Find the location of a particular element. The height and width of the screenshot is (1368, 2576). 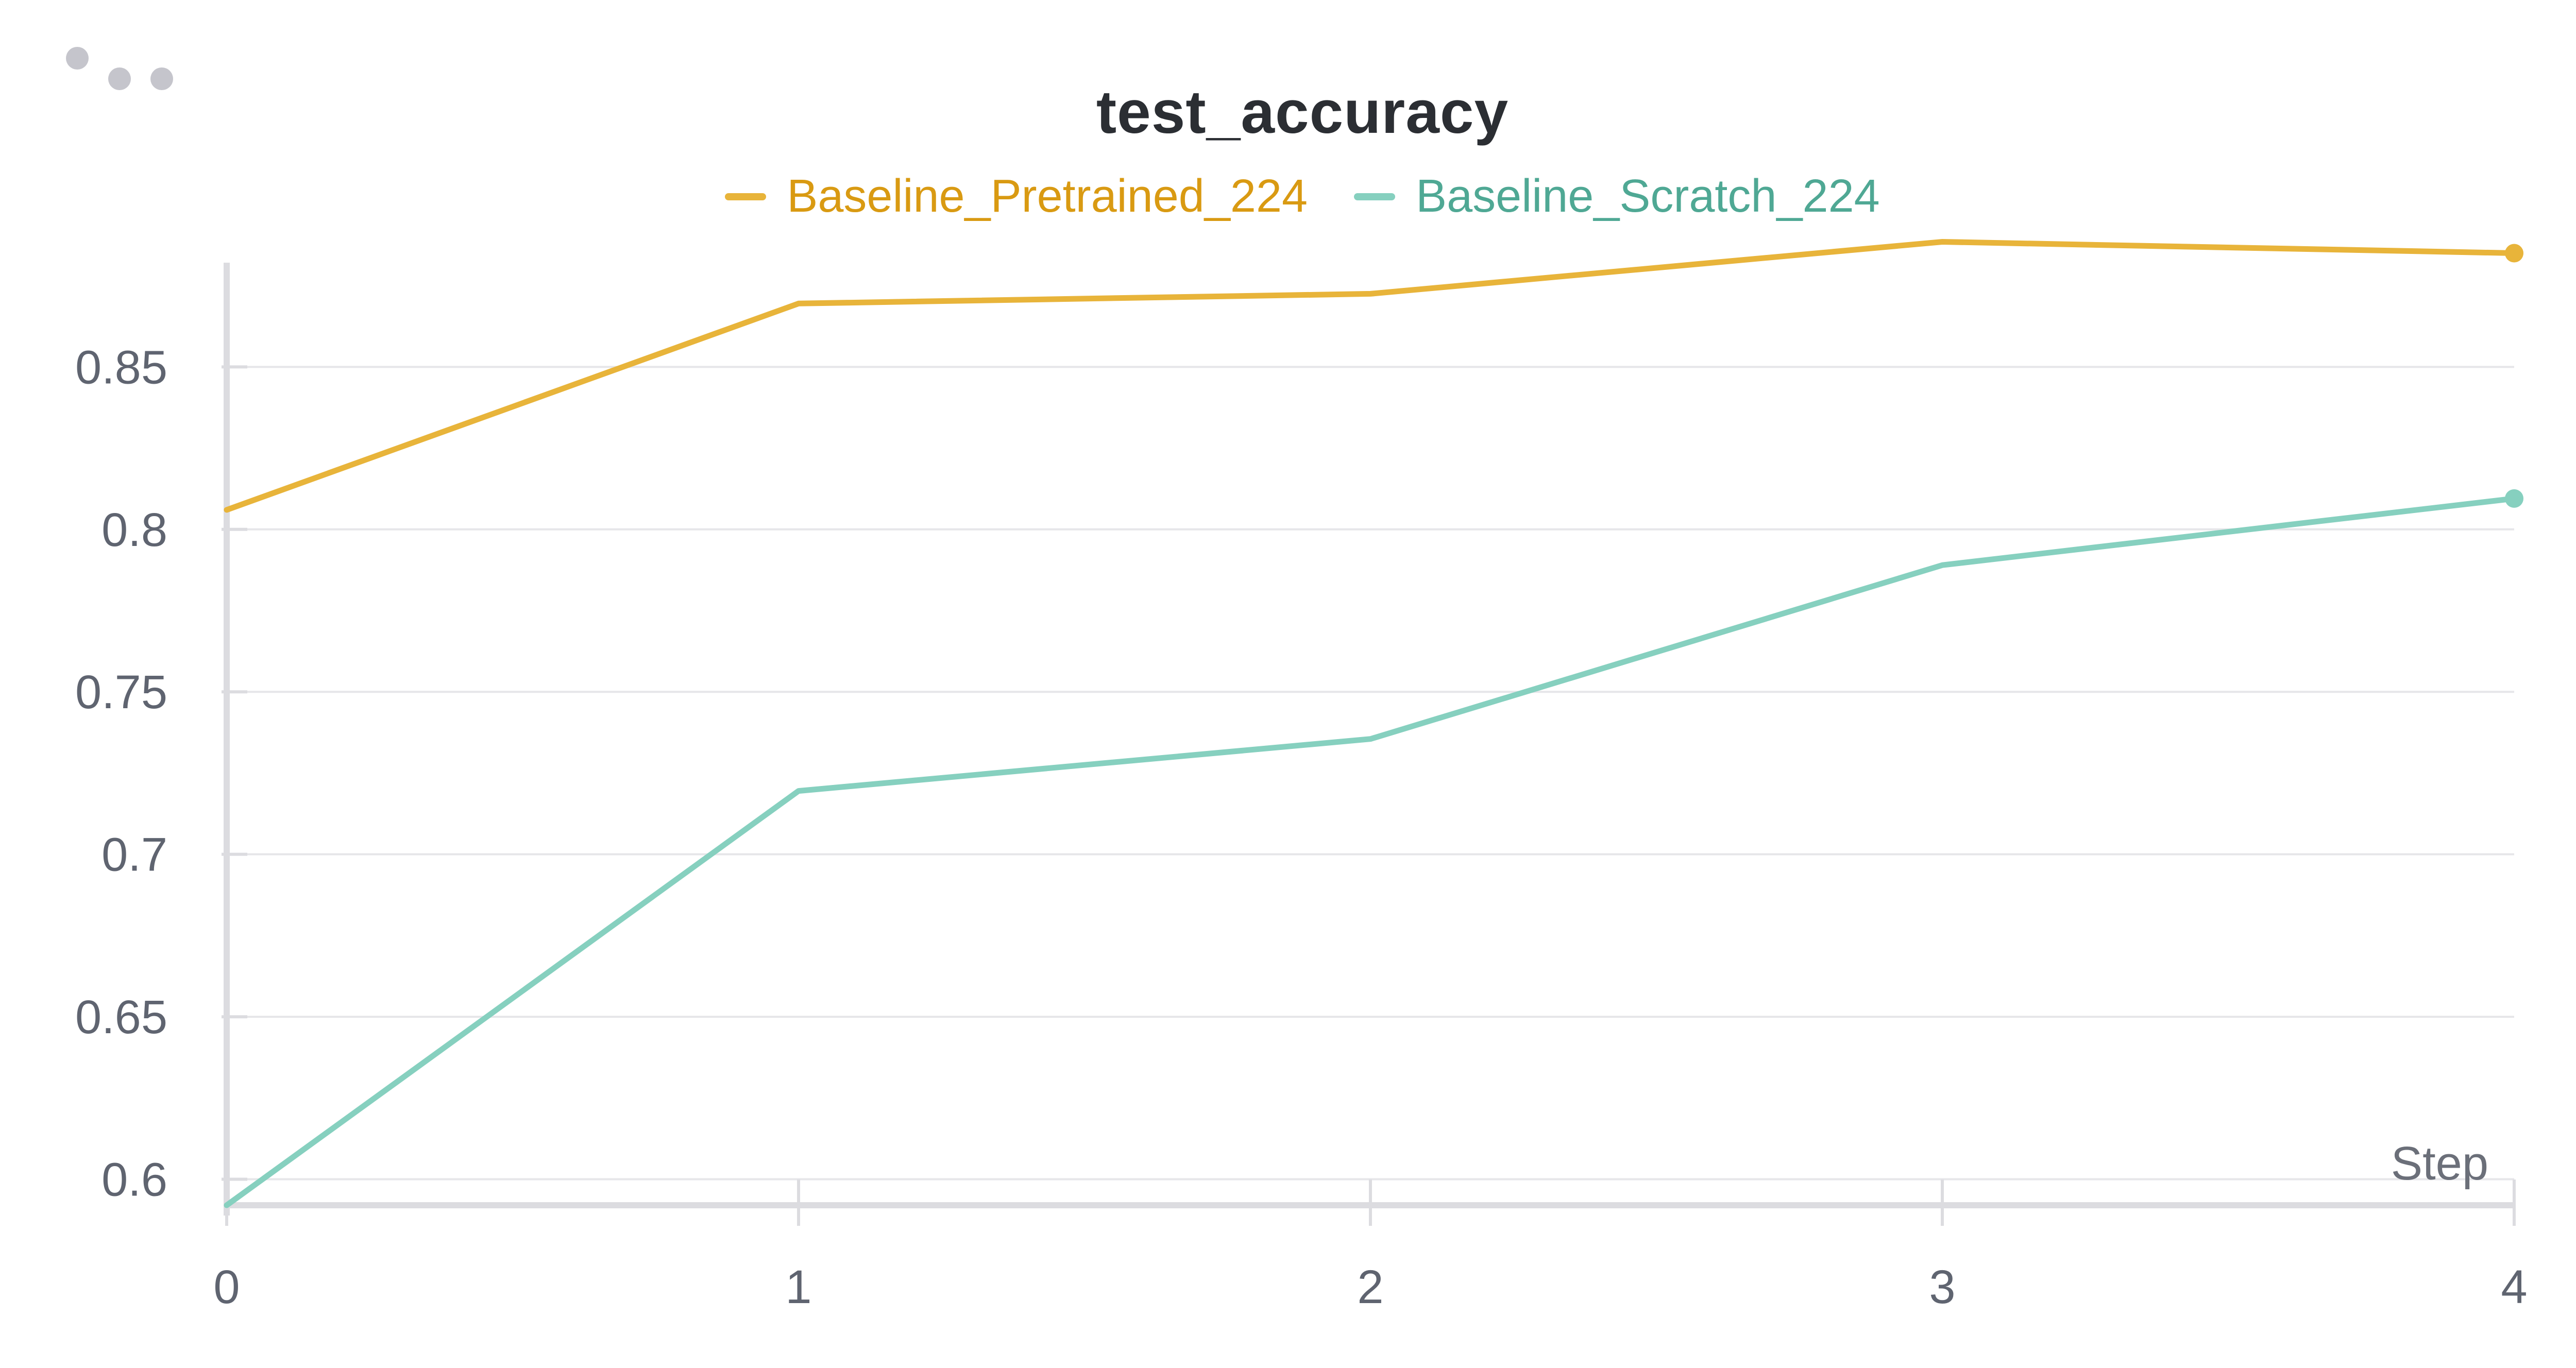

x-tick-label: 3 is located at coordinates (1942, 1287).